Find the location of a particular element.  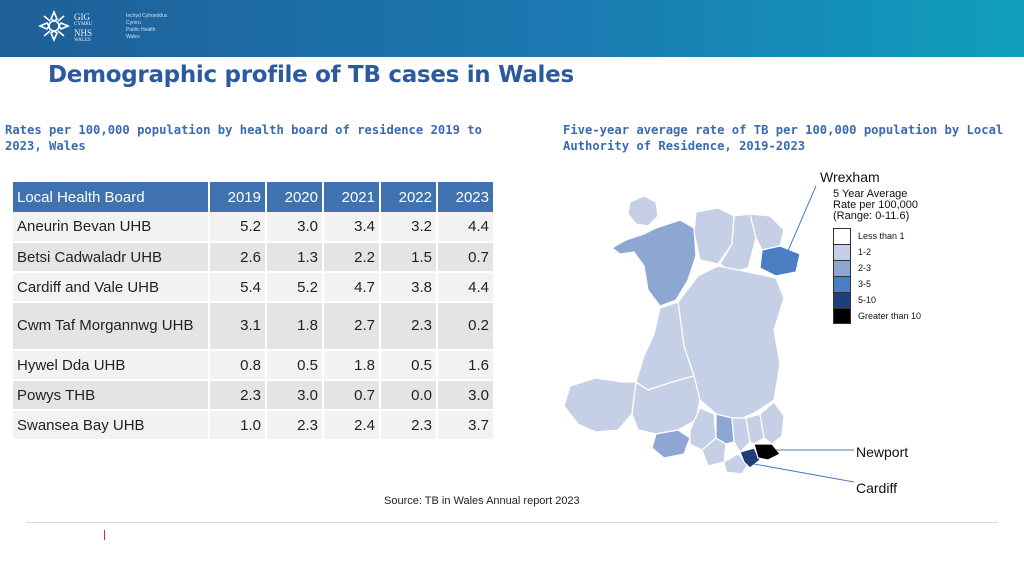

legend-item: 3-5 is located at coordinates (888, 284).